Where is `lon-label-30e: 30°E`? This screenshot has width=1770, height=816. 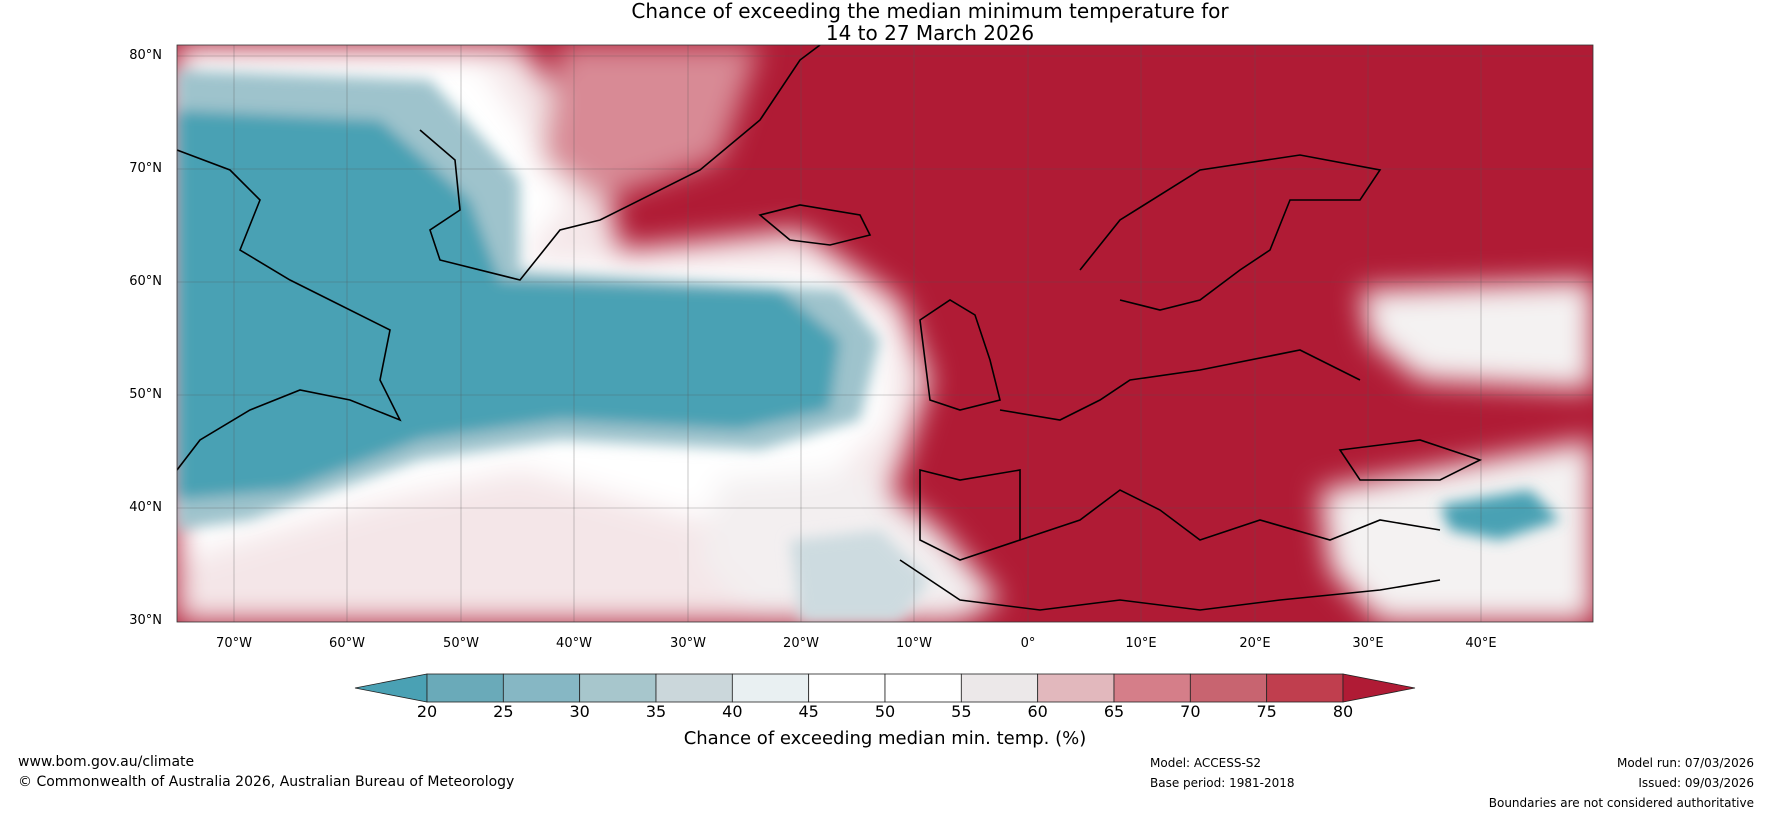
lon-label-30e: 30°E is located at coordinates (1368, 643).